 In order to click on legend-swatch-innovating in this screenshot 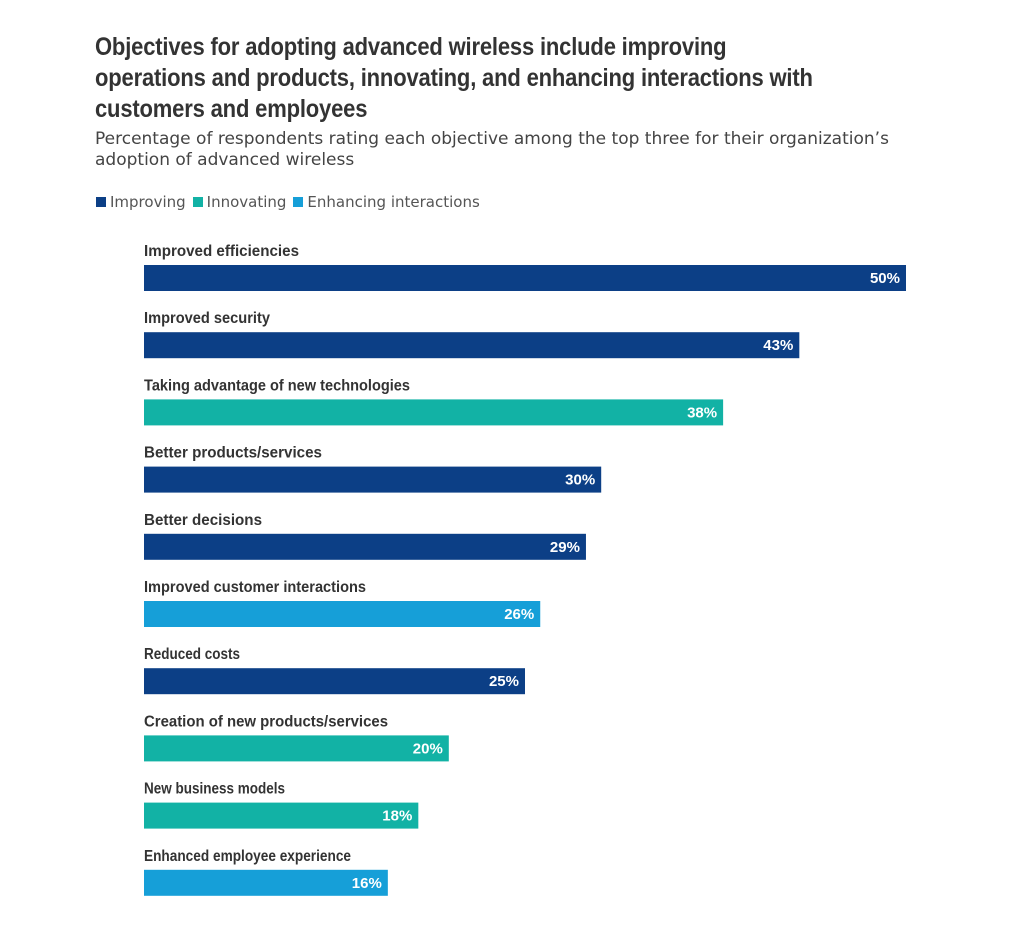, I will do `click(197, 202)`.